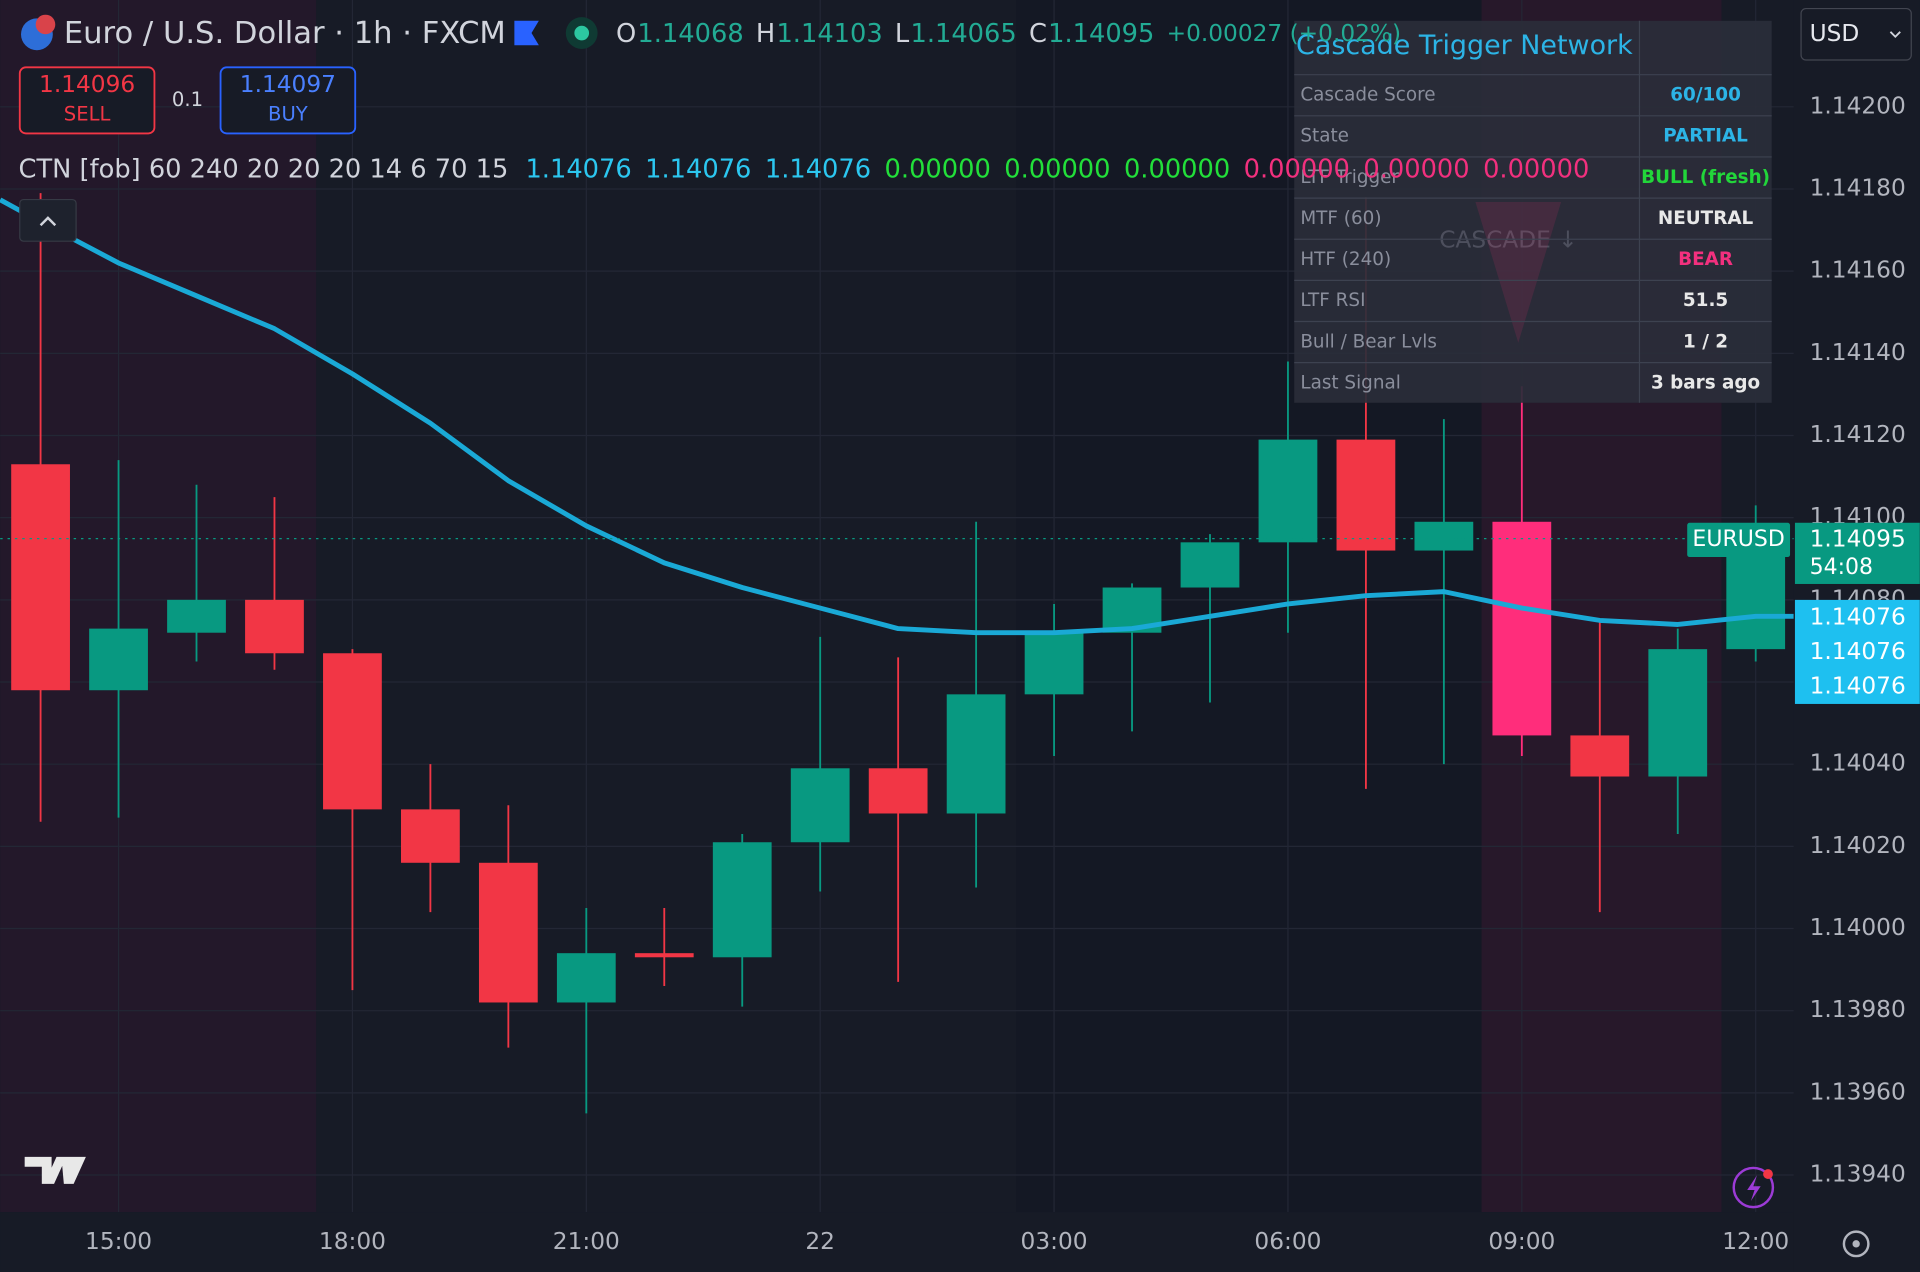 The height and width of the screenshot is (1272, 1920). I want to click on settings-icon-core, so click(1856, 1244).